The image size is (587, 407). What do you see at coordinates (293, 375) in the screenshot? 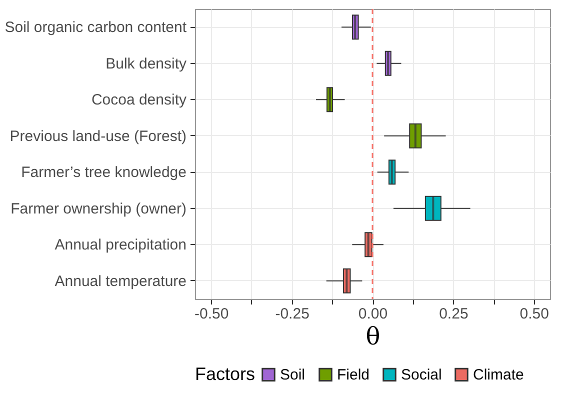
I see `legend-label: Soil` at bounding box center [293, 375].